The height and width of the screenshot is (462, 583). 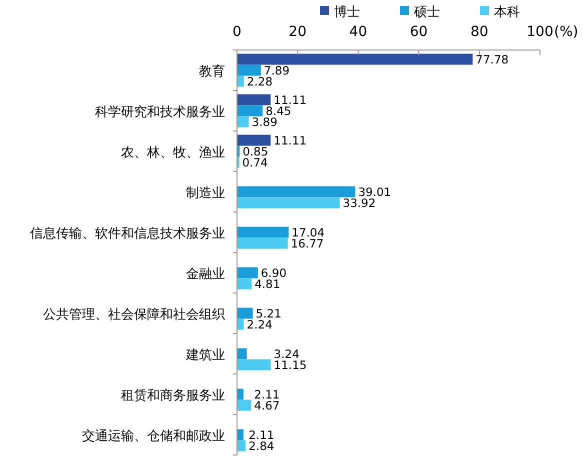 What do you see at coordinates (347, 12) in the screenshot?
I see `legend-label: 博士` at bounding box center [347, 12].